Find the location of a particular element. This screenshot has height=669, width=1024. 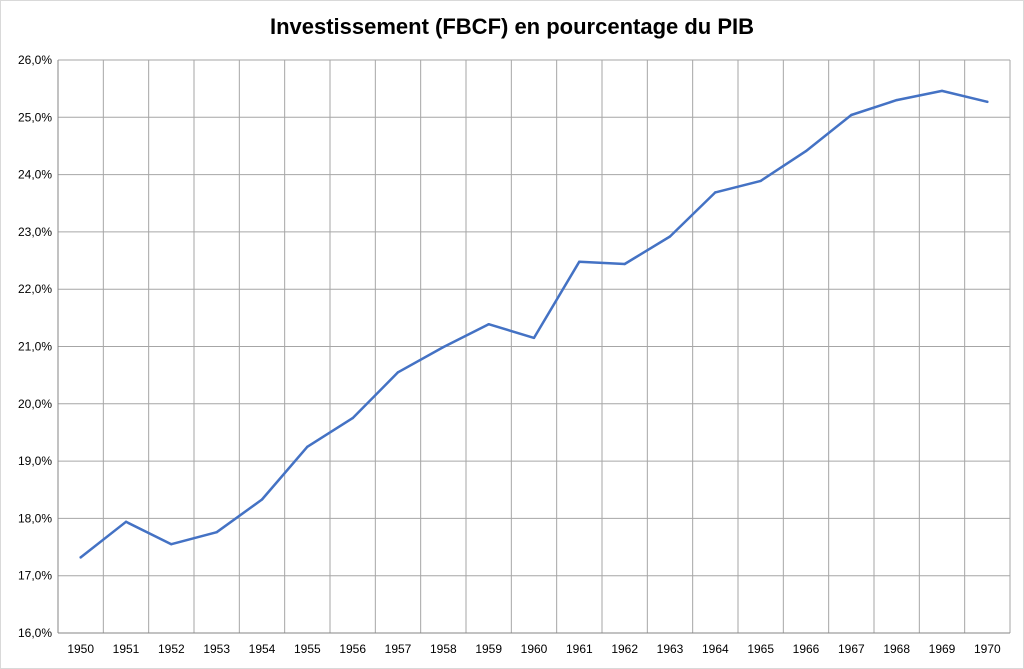

x-tick-label: 1966 is located at coordinates (806, 649).